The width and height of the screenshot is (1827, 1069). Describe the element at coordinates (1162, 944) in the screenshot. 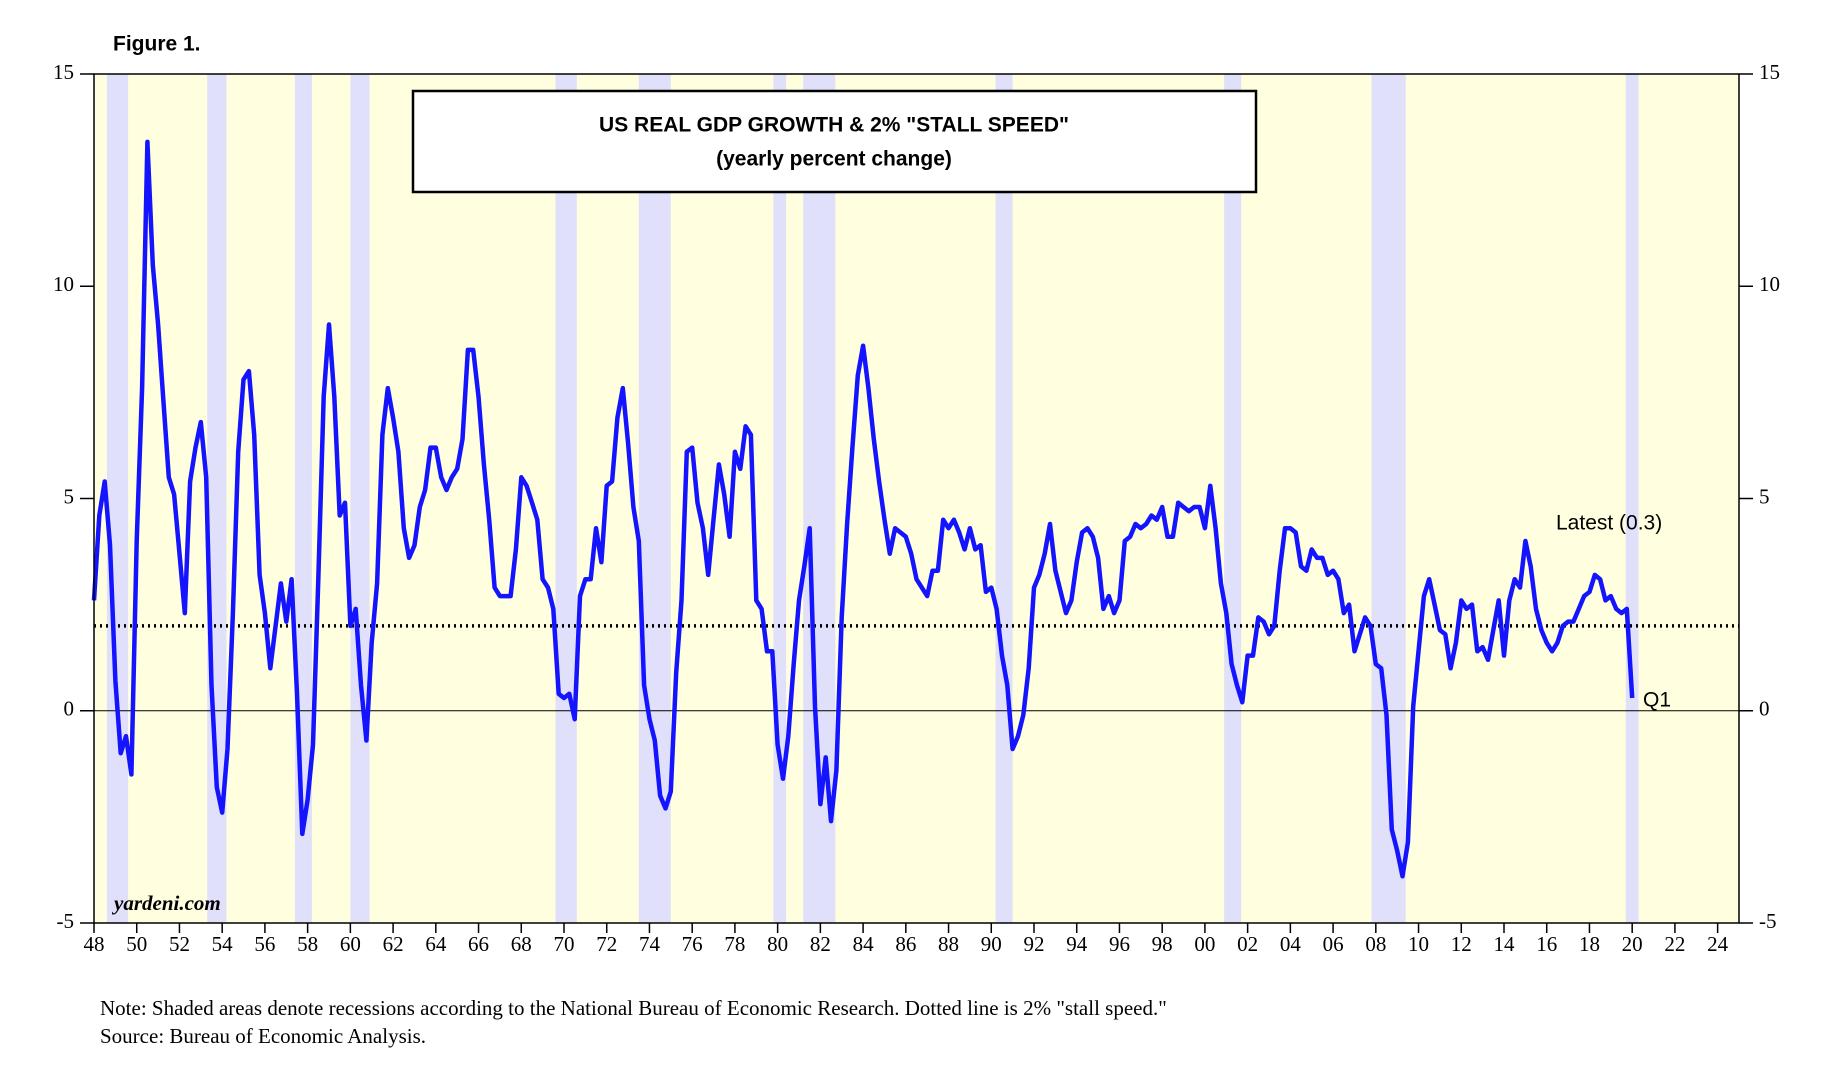

I see `x-tick-label: 98` at that location.